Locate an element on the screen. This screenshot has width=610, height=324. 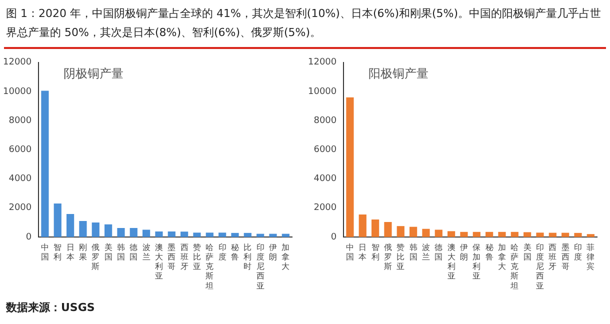
x-tick-label: 比利时 is located at coordinates (248, 257).